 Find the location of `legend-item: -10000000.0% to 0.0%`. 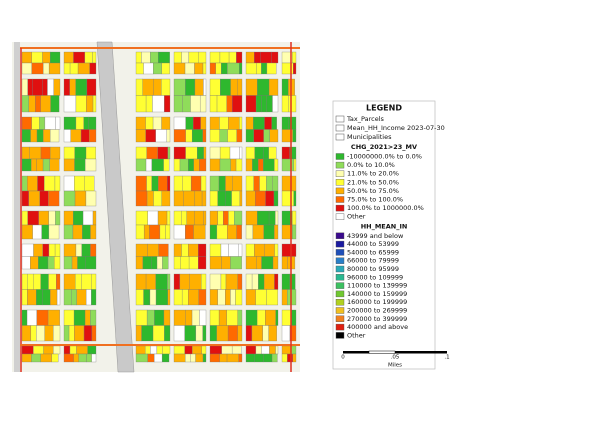

legend-item: -10000000.0% to 0.0% is located at coordinates (384, 157).